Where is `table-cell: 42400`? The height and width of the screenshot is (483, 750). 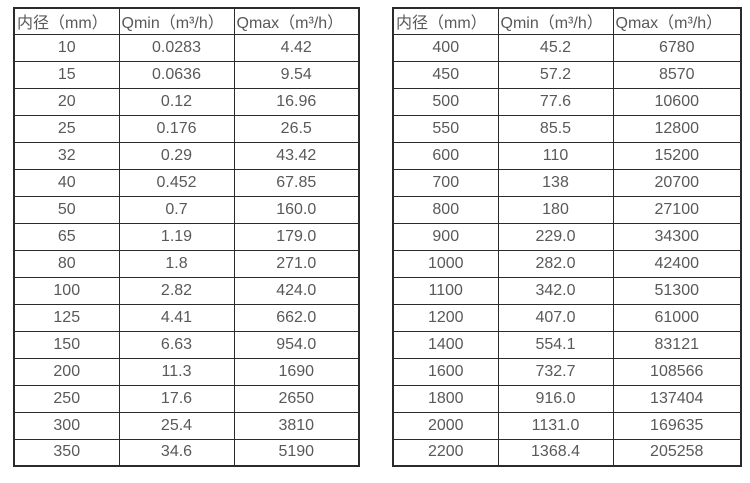
table-cell: 42400 is located at coordinates (677, 263).